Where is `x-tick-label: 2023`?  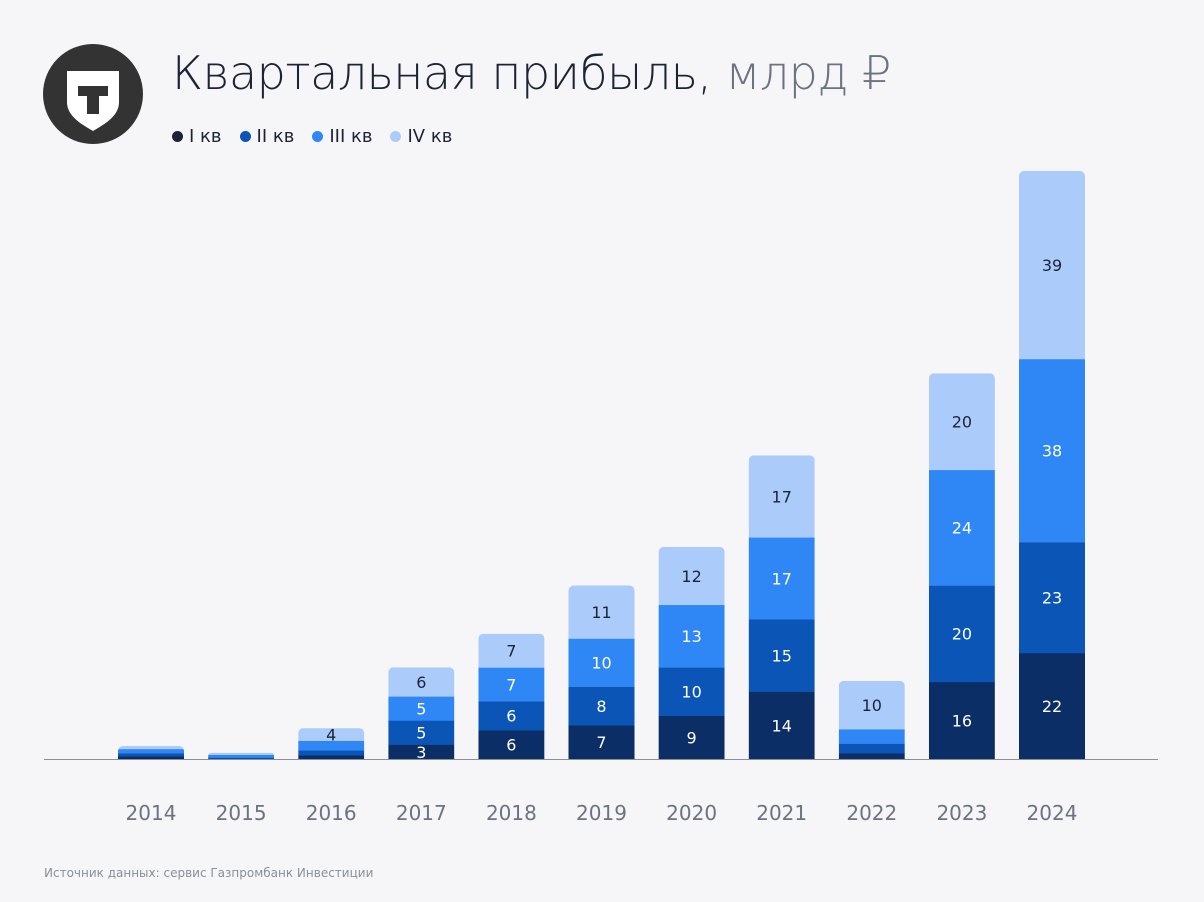 x-tick-label: 2023 is located at coordinates (961, 813).